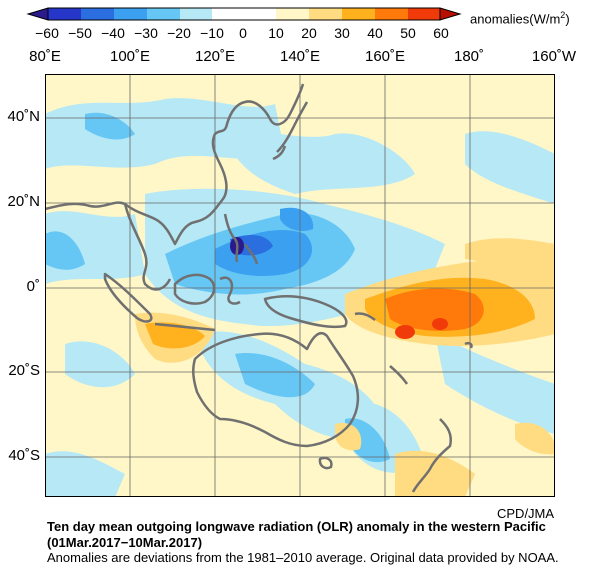 The image size is (600, 570). I want to click on colorbar-units: anomalies(W/m2), so click(520, 18).